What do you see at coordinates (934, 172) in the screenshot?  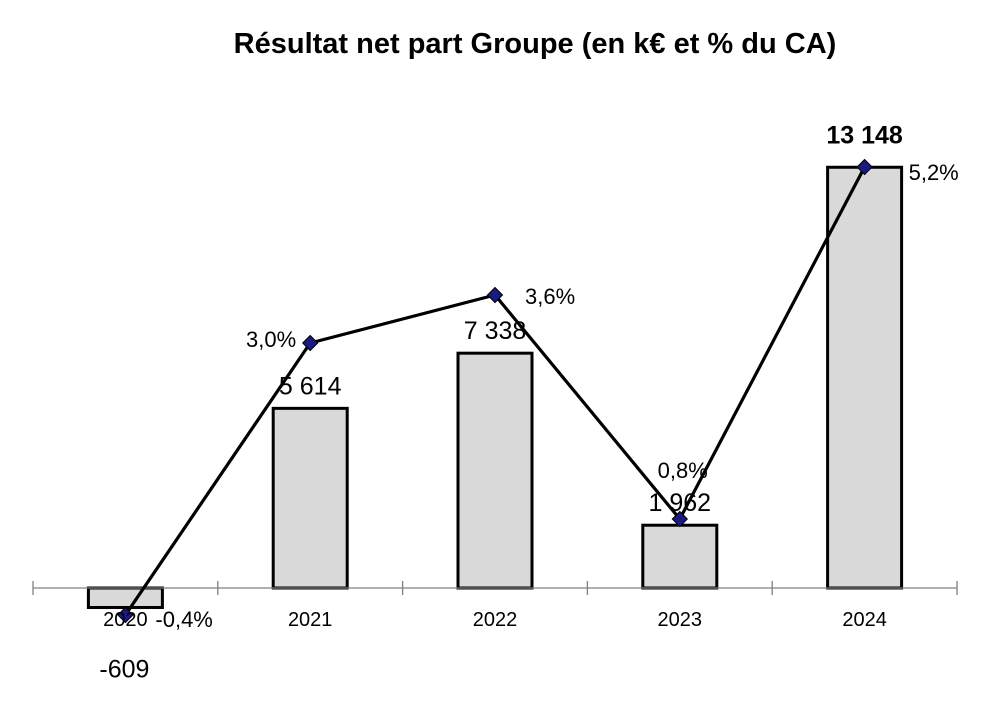 I see `percent-label-2024: 5,2%` at bounding box center [934, 172].